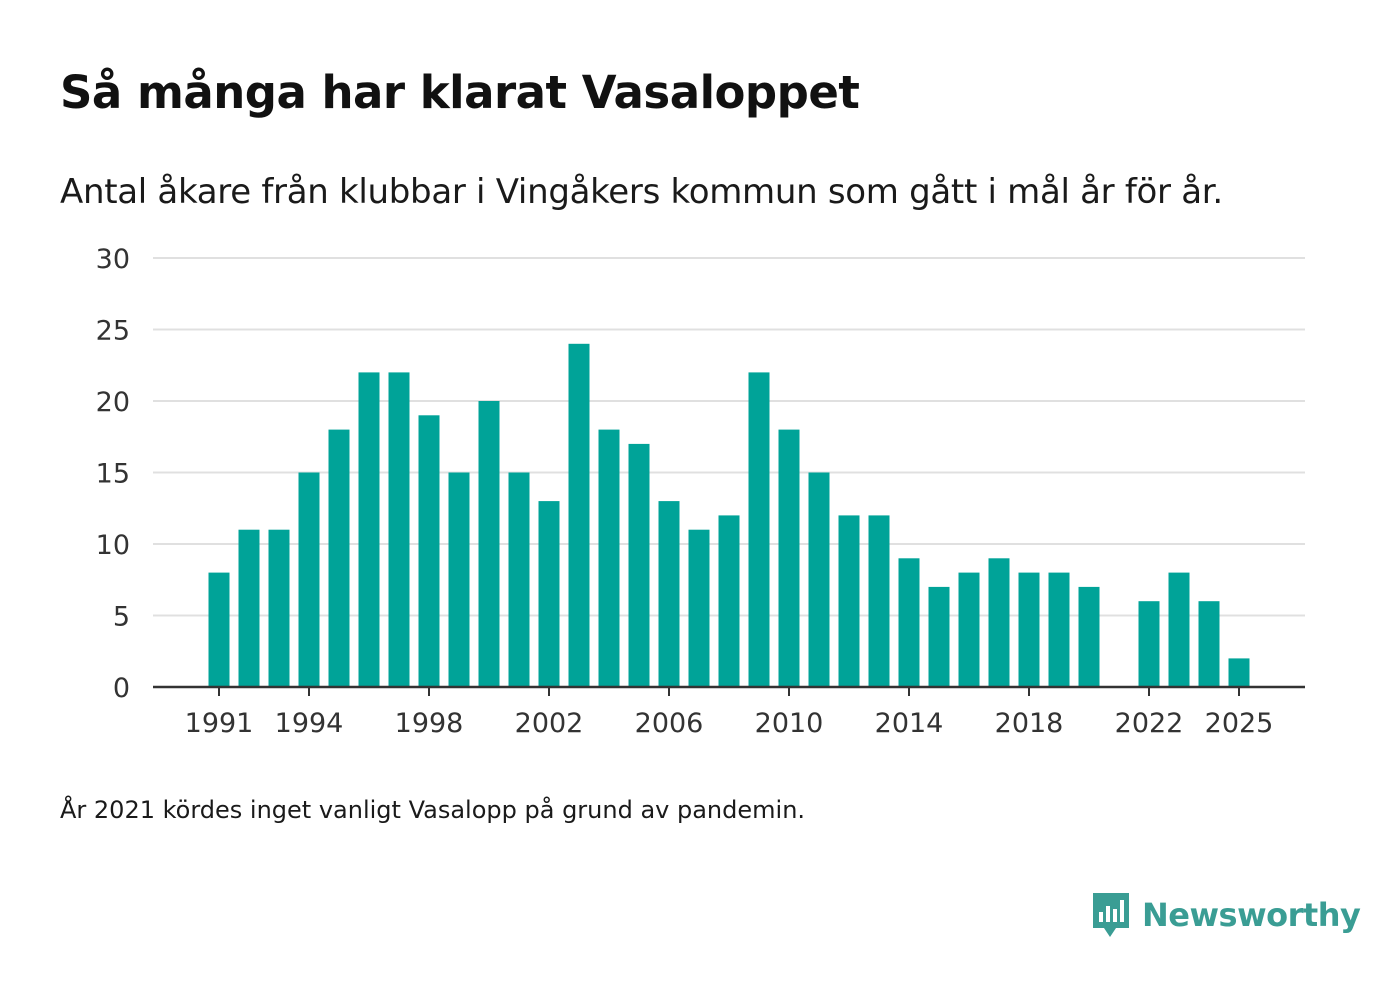 This screenshot has height=1000, width=1400. I want to click on x-tick-label: 2018, so click(1029, 723).